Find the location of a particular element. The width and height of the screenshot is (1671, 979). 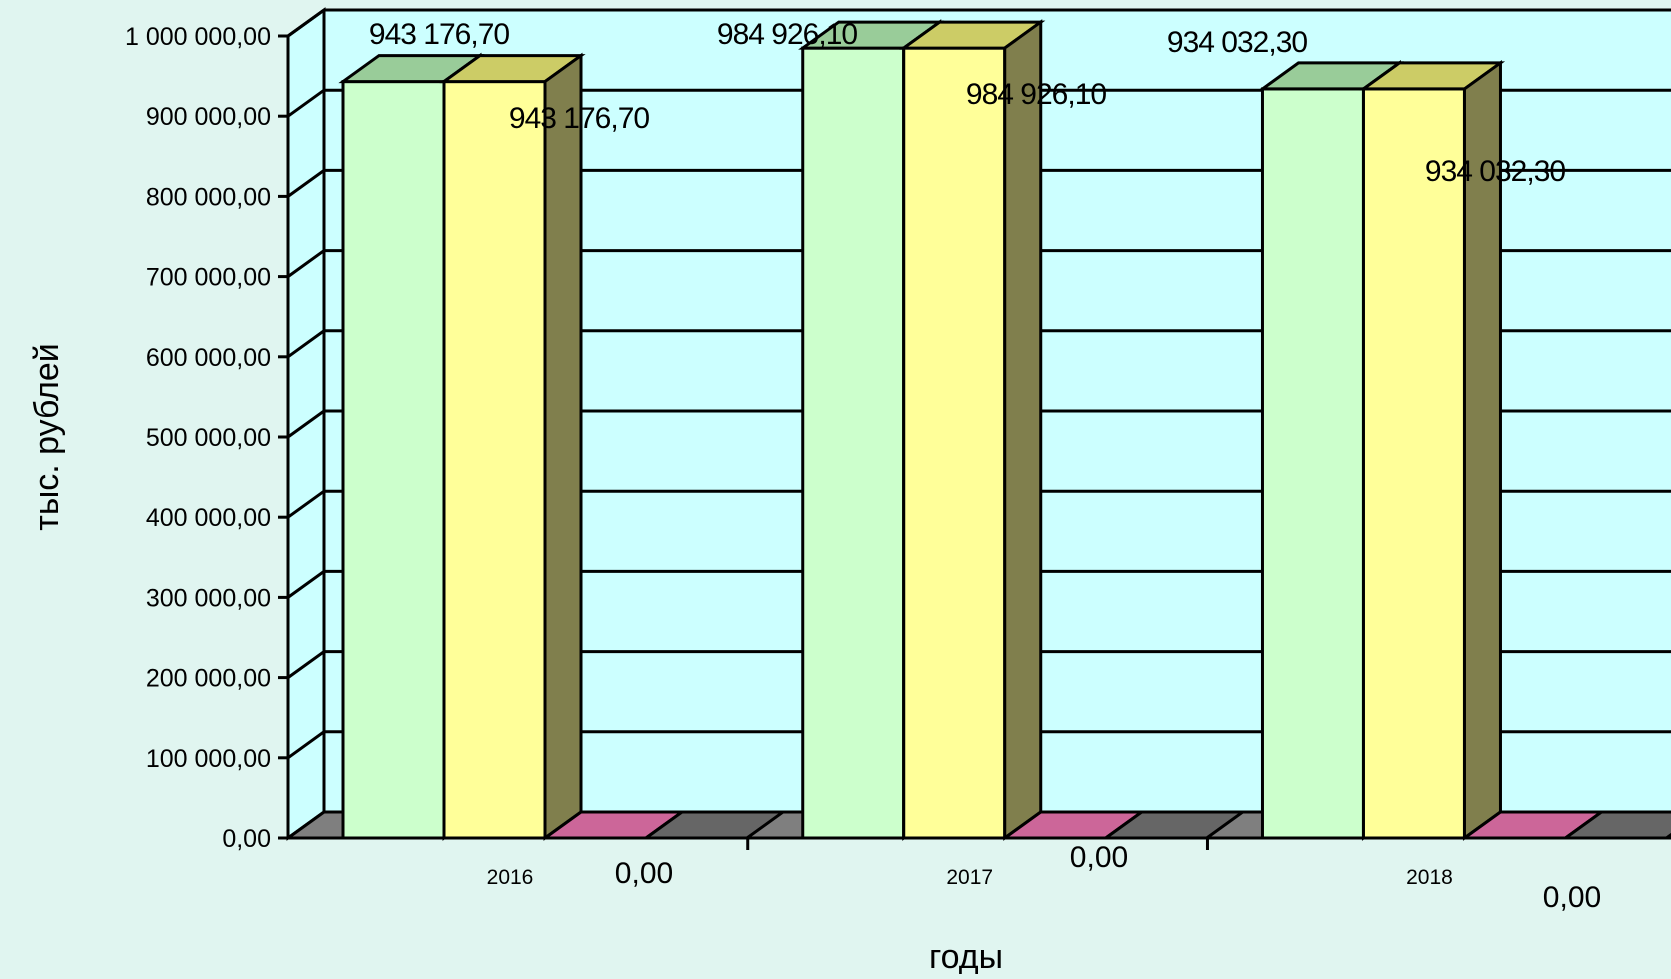

y-tick-label: 100 000,00 is located at coordinates (208, 759).